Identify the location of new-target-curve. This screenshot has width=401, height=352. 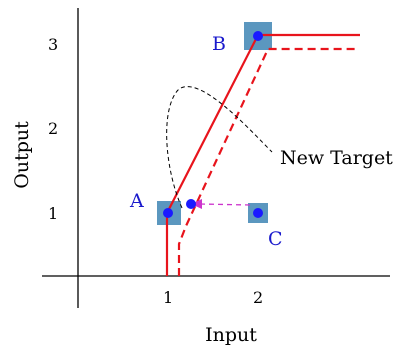
(219, 147).